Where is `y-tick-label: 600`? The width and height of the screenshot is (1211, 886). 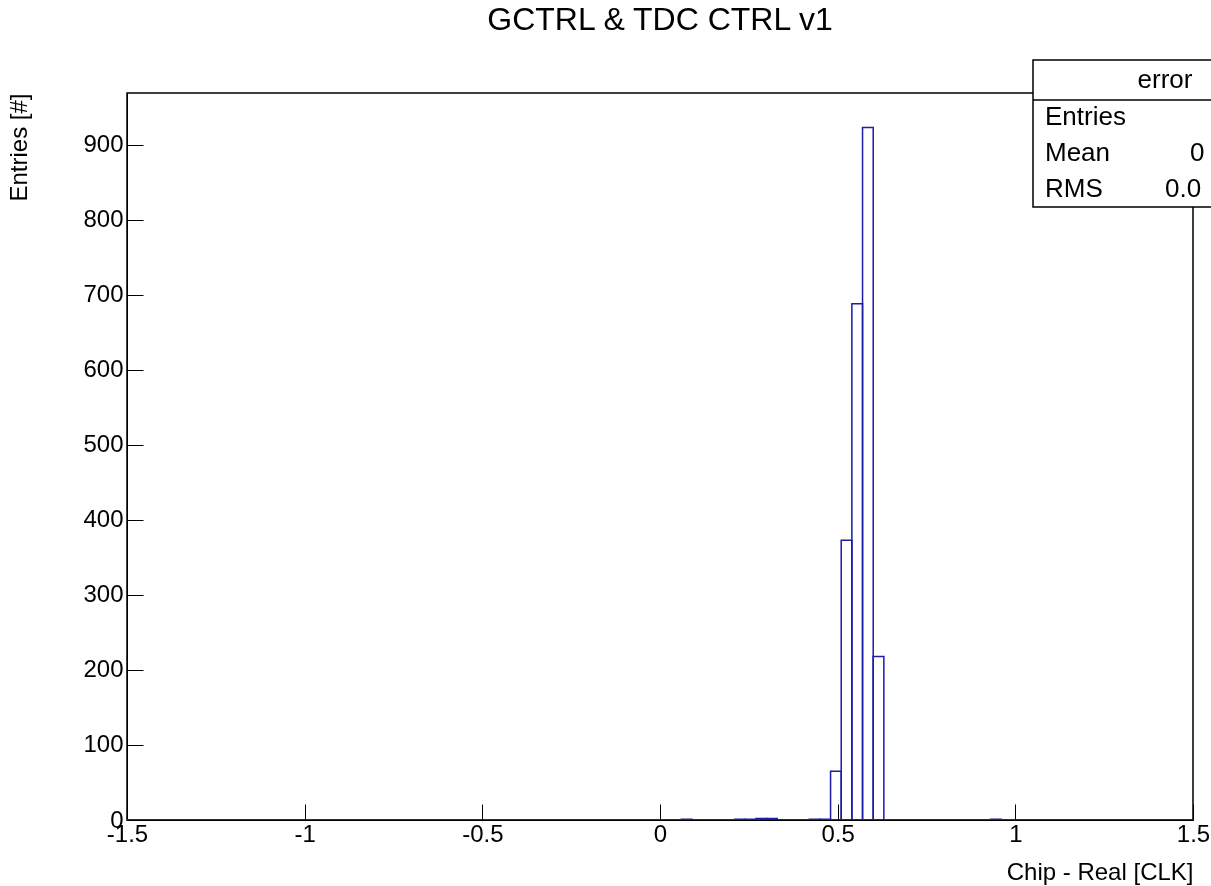
y-tick-label: 600 is located at coordinates (103, 369).